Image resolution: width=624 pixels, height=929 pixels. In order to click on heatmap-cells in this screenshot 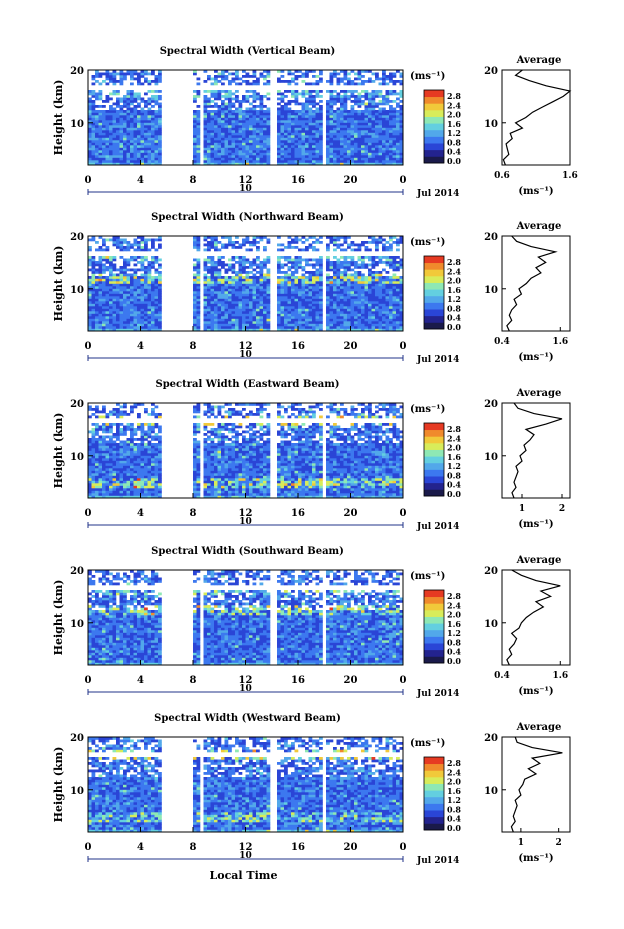, I will do `click(246, 451)`.